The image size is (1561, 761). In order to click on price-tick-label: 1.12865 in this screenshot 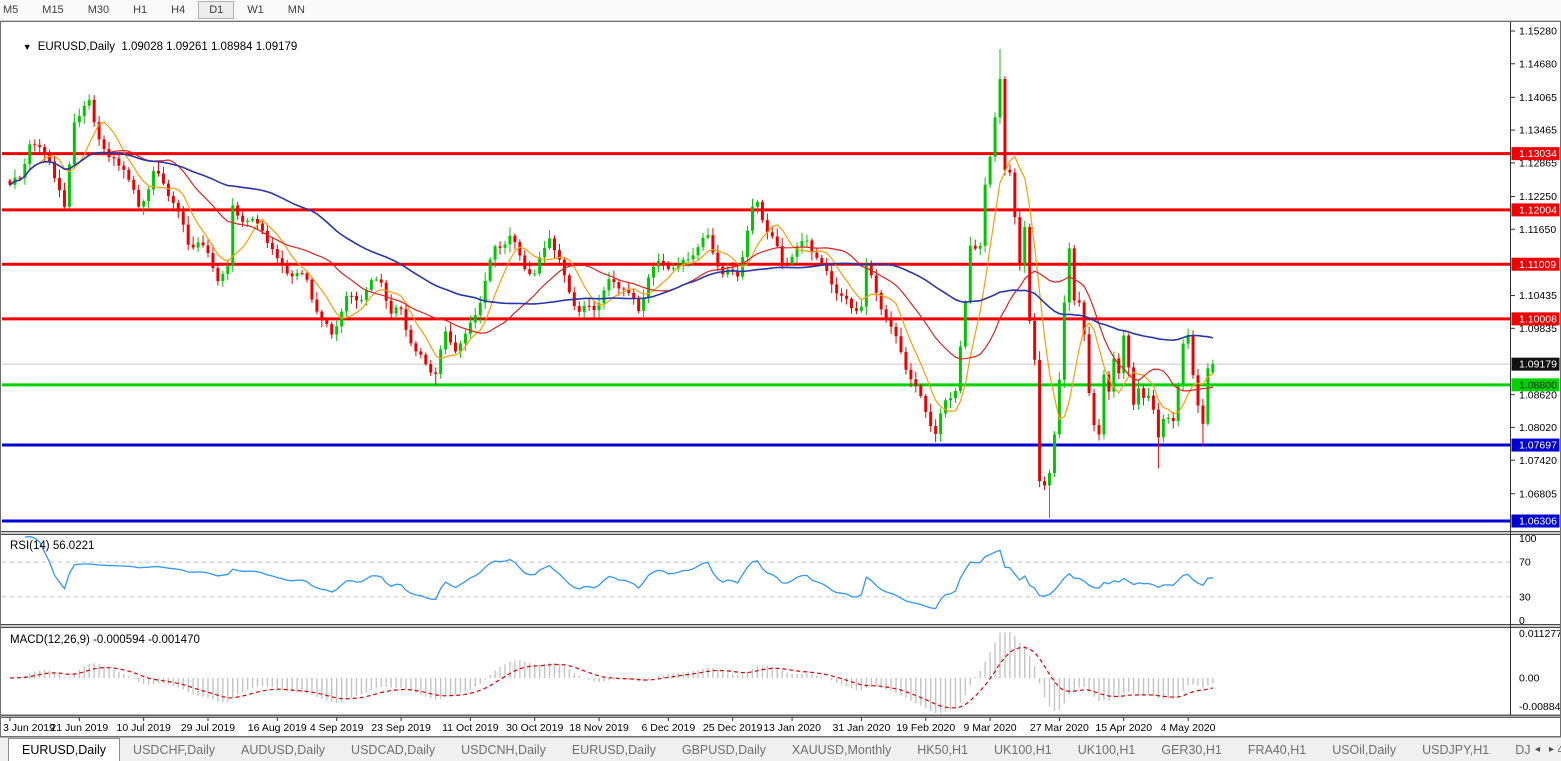, I will do `click(1538, 163)`.